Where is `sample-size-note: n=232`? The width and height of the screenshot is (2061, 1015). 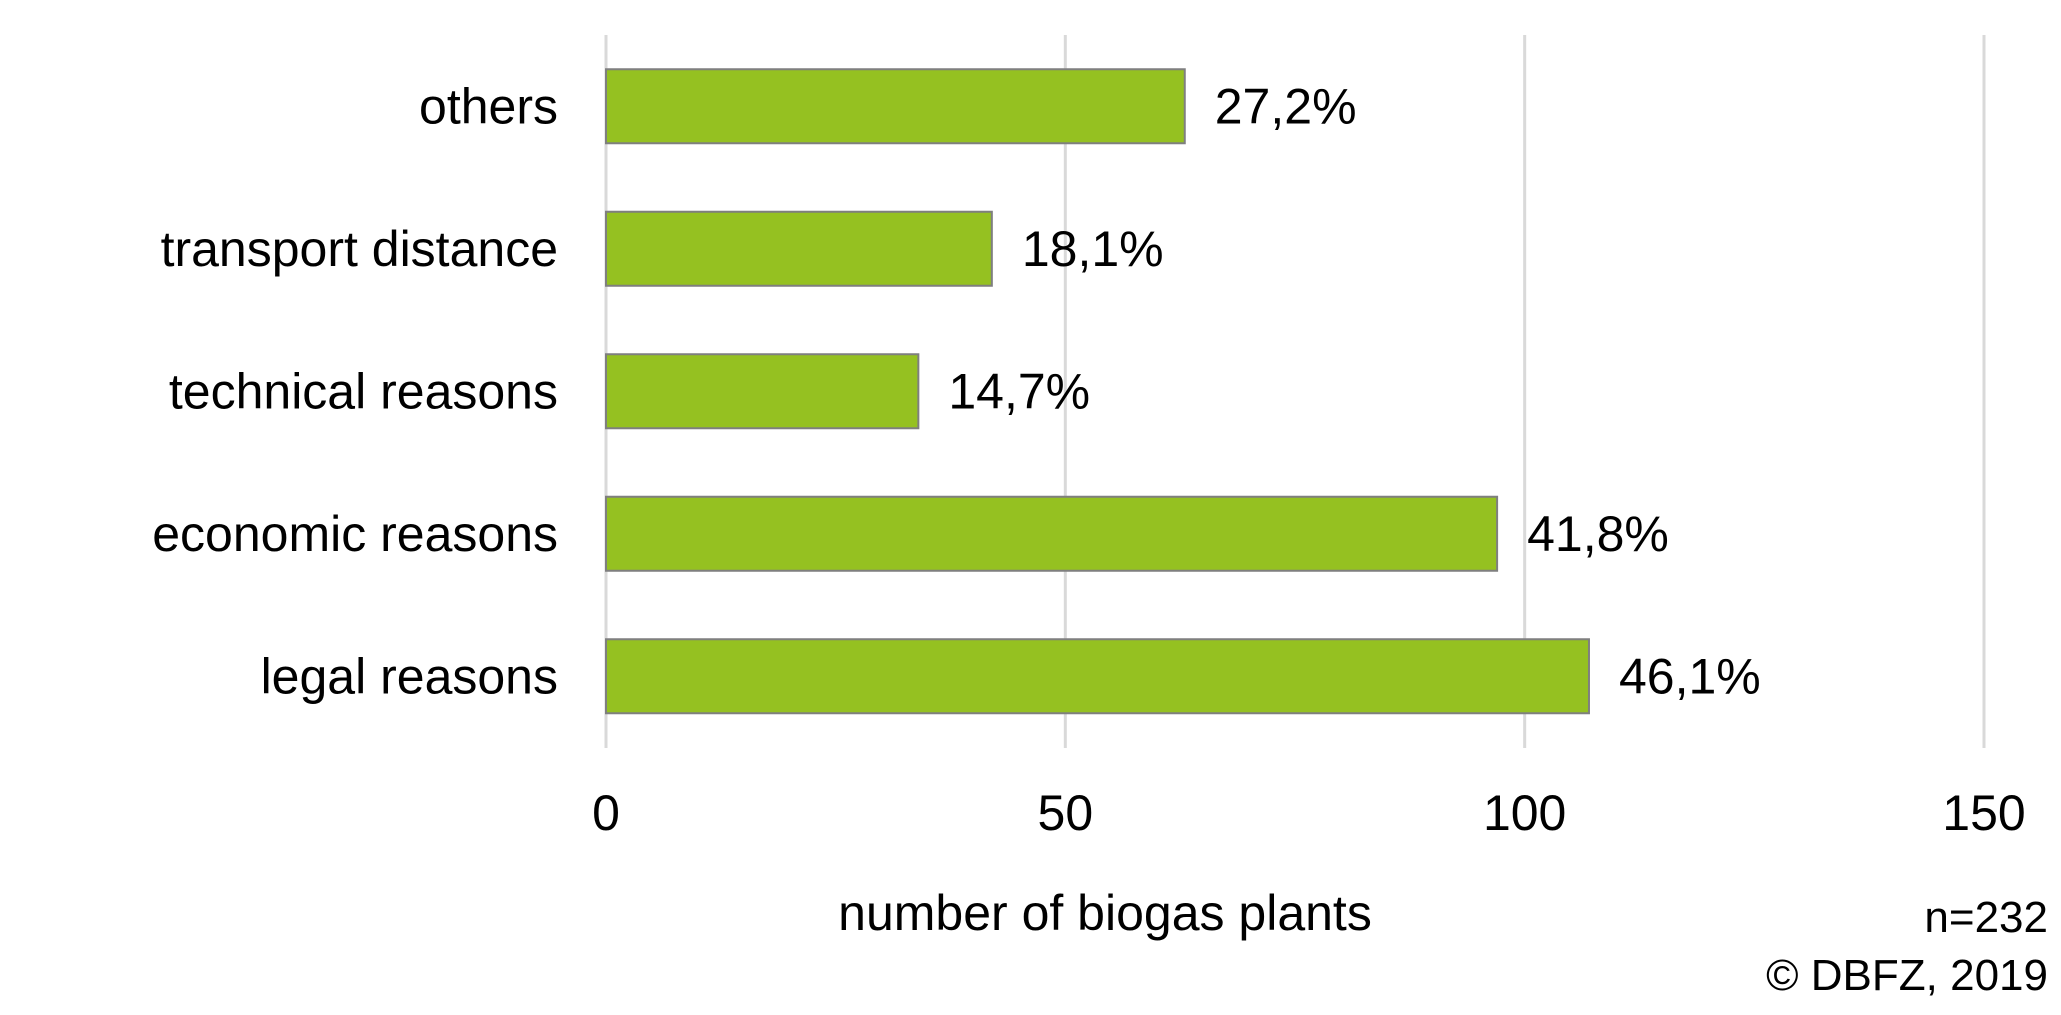
sample-size-note: n=232 is located at coordinates (1986, 917).